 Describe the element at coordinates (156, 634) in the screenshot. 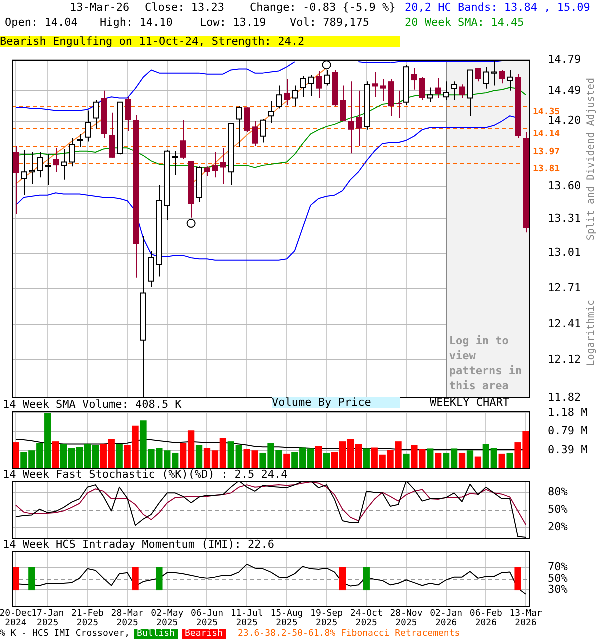

I see `text: Bullish` at that location.